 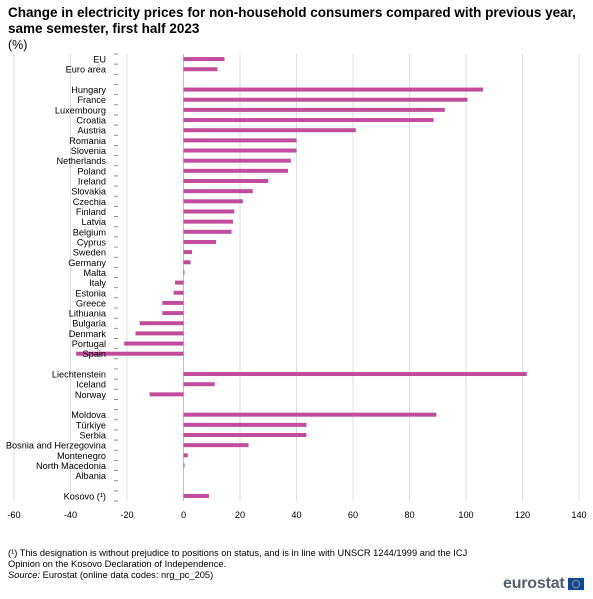 I want to click on category-label: Iceland, so click(x=91, y=385).